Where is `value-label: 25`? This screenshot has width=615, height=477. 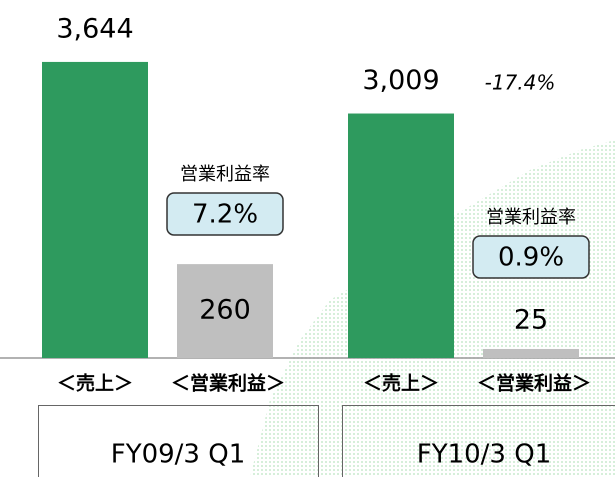 value-label: 25 is located at coordinates (531, 319).